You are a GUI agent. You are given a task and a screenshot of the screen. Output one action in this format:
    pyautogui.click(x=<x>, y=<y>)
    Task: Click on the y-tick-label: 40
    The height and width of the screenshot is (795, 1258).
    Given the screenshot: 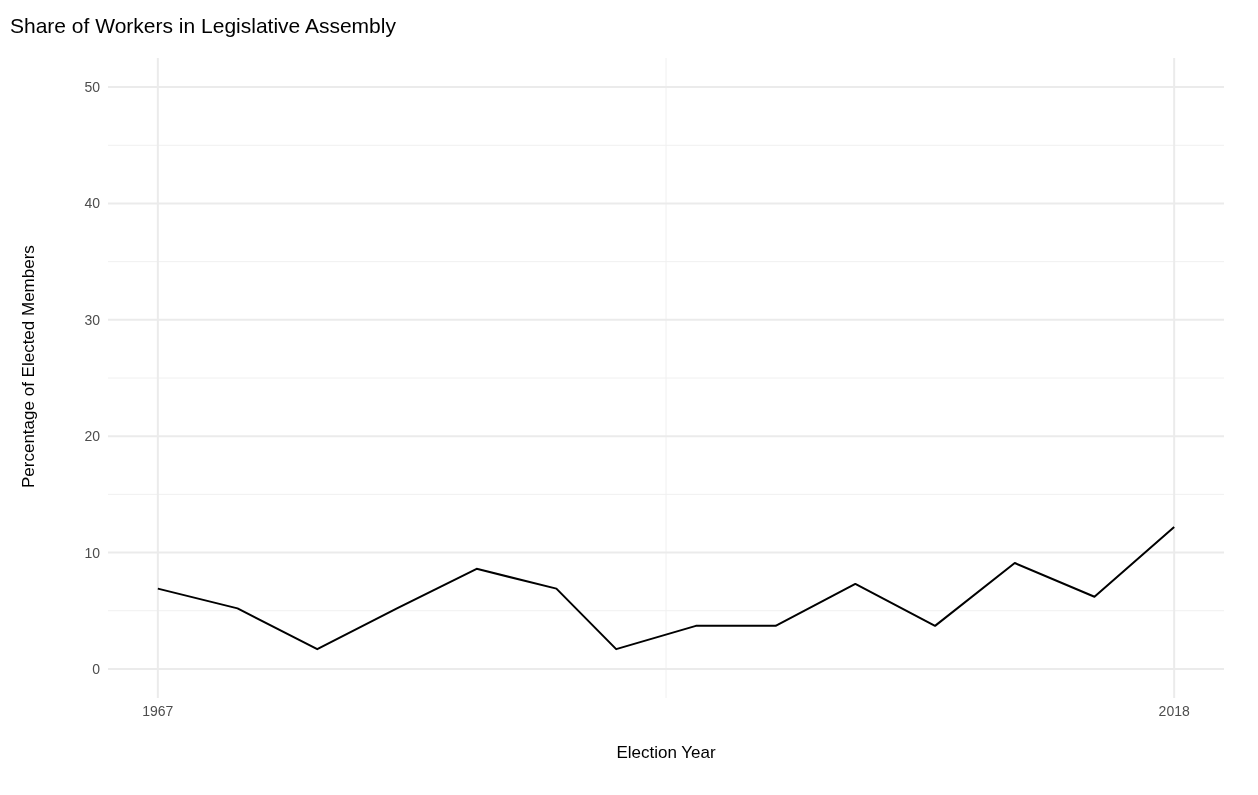 What is the action you would take?
    pyautogui.click(x=92, y=203)
    